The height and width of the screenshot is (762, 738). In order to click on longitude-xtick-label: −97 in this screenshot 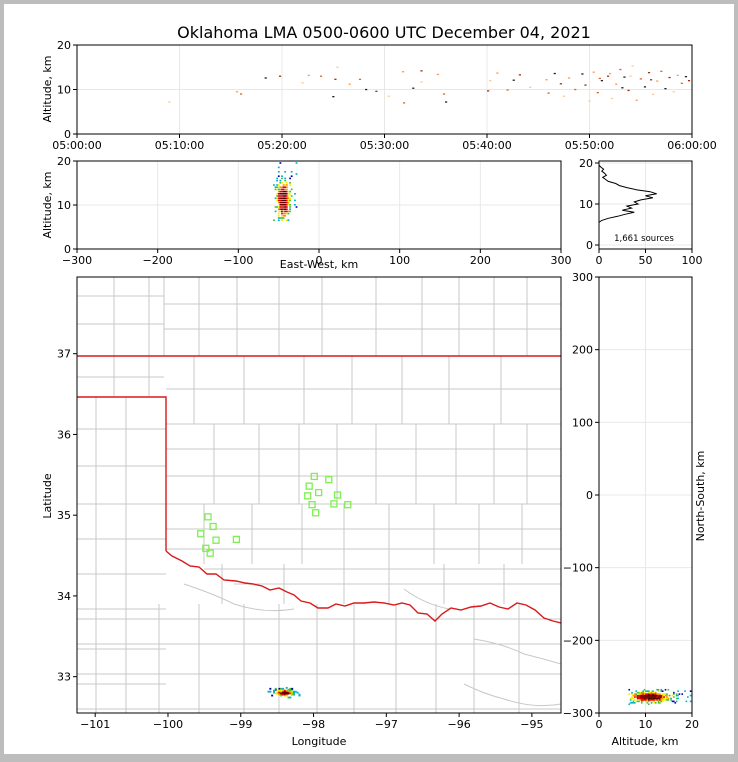, I will do `click(386, 724)`.